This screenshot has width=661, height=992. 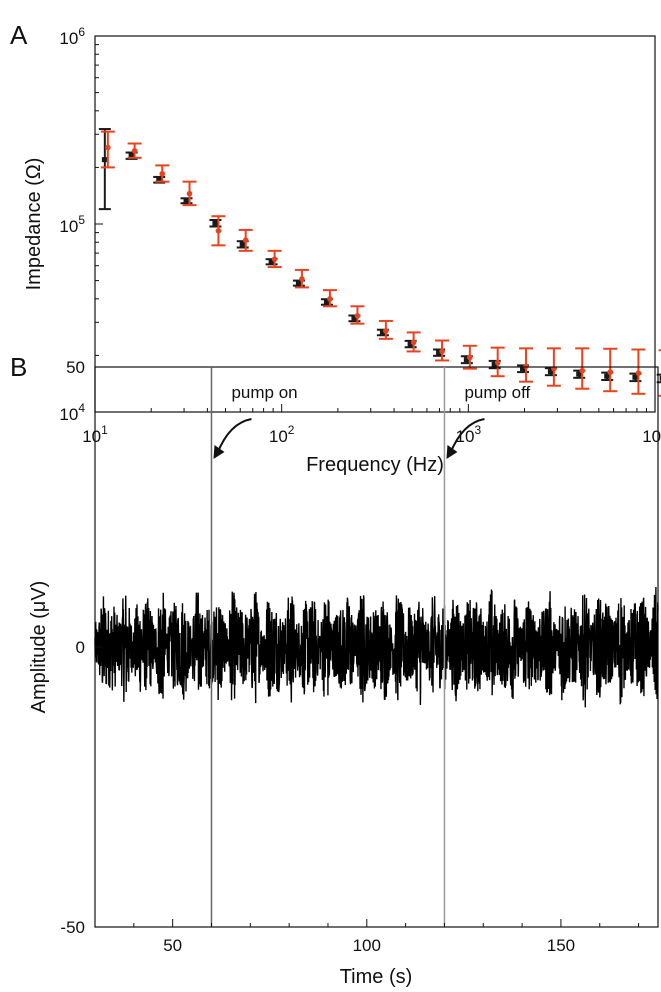 I want to click on panel-a-label: A, so click(x=19, y=35).